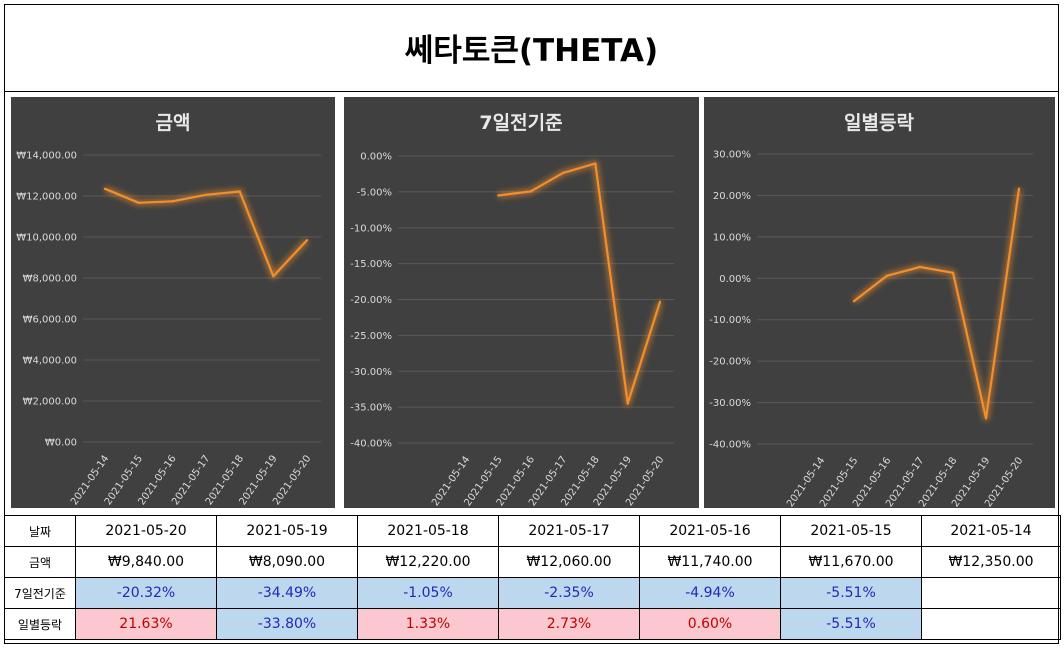 Image resolution: width=1064 pixels, height=649 pixels. I want to click on table-cell: 0.60%, so click(710, 624).